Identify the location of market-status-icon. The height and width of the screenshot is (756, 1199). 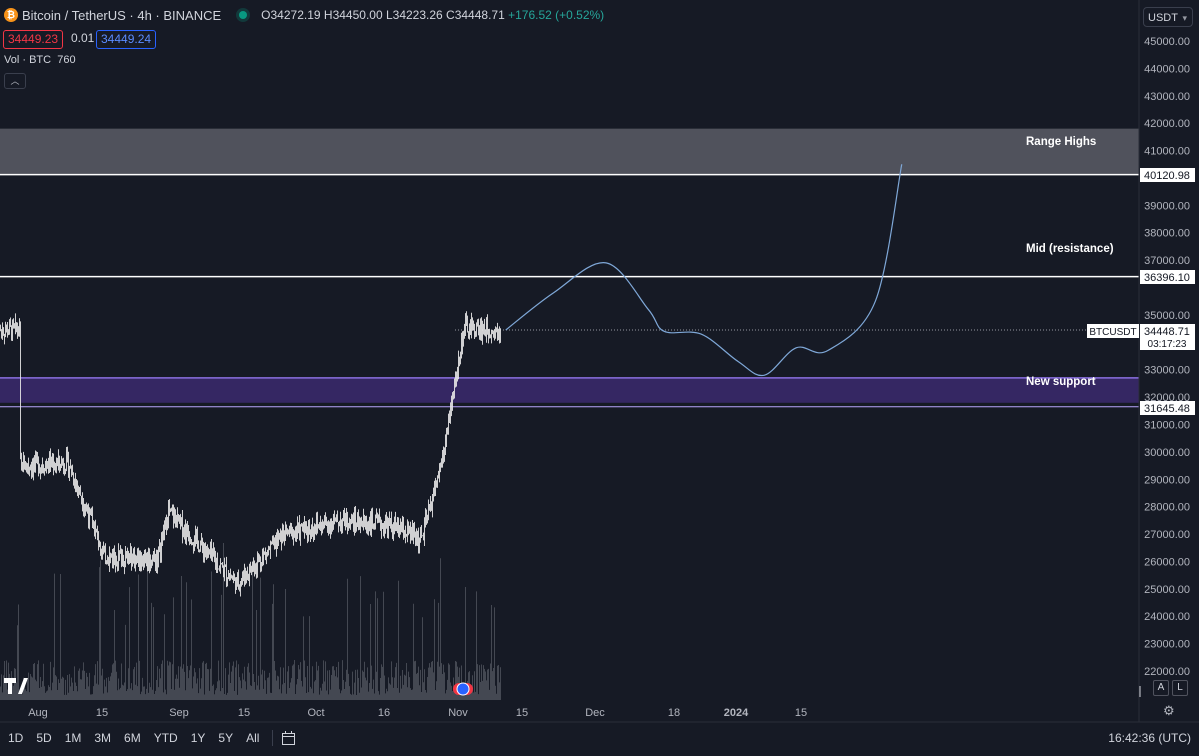
(243, 15).